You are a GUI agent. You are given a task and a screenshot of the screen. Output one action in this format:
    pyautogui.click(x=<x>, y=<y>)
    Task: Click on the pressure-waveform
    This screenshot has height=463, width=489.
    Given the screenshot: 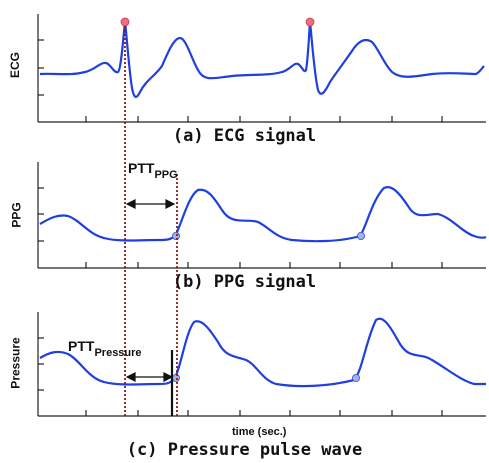 What is the action you would take?
    pyautogui.click(x=262, y=352)
    